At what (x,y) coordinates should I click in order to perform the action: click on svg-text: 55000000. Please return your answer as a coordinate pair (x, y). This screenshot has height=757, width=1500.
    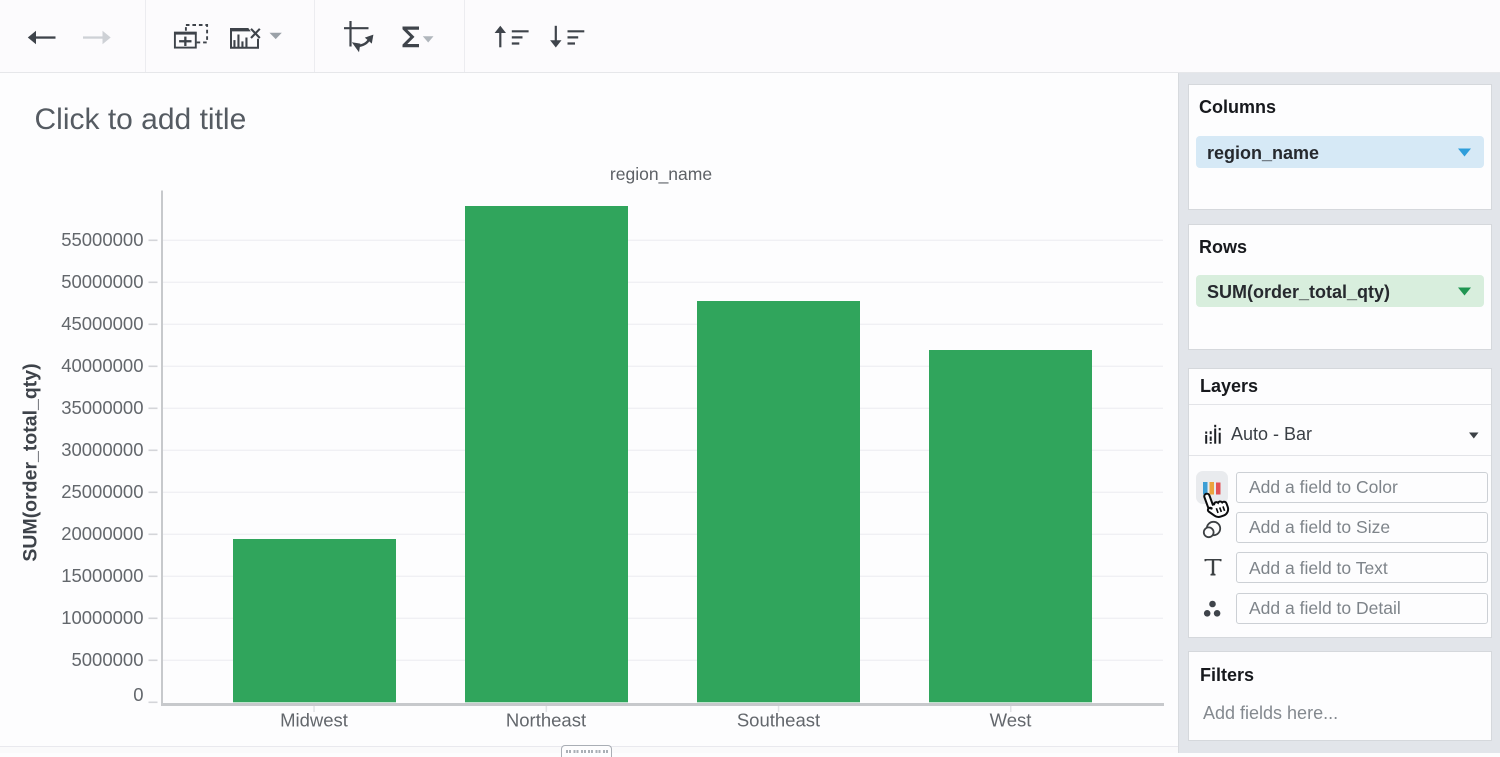
    Looking at the image, I should click on (102, 239).